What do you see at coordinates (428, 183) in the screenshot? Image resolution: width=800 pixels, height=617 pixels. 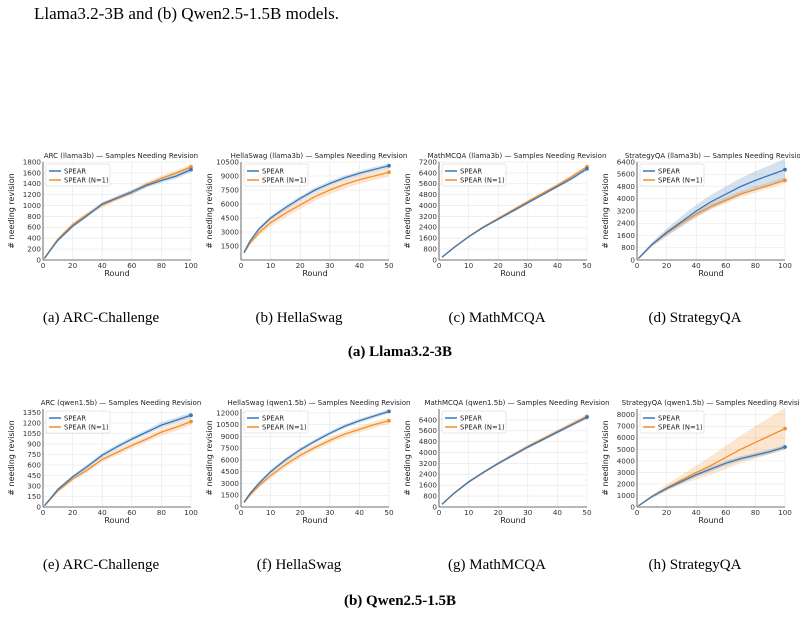 I see `y-tick-label: 5600` at bounding box center [428, 183].